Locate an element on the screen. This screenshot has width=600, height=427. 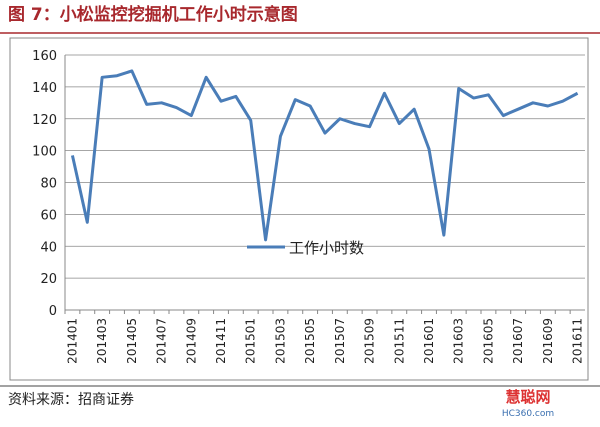
y-tick-label: 40 is located at coordinates (48, 247).